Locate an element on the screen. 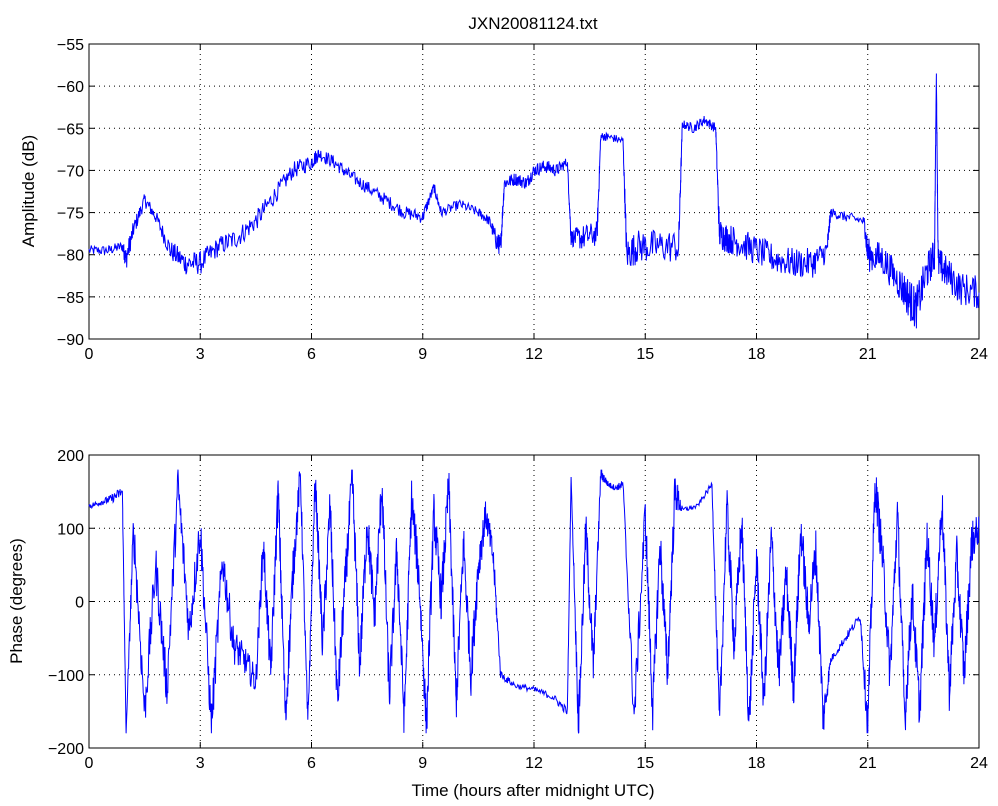 The image size is (998, 806). amplitude-xtick-label: 18 is located at coordinates (757, 354).